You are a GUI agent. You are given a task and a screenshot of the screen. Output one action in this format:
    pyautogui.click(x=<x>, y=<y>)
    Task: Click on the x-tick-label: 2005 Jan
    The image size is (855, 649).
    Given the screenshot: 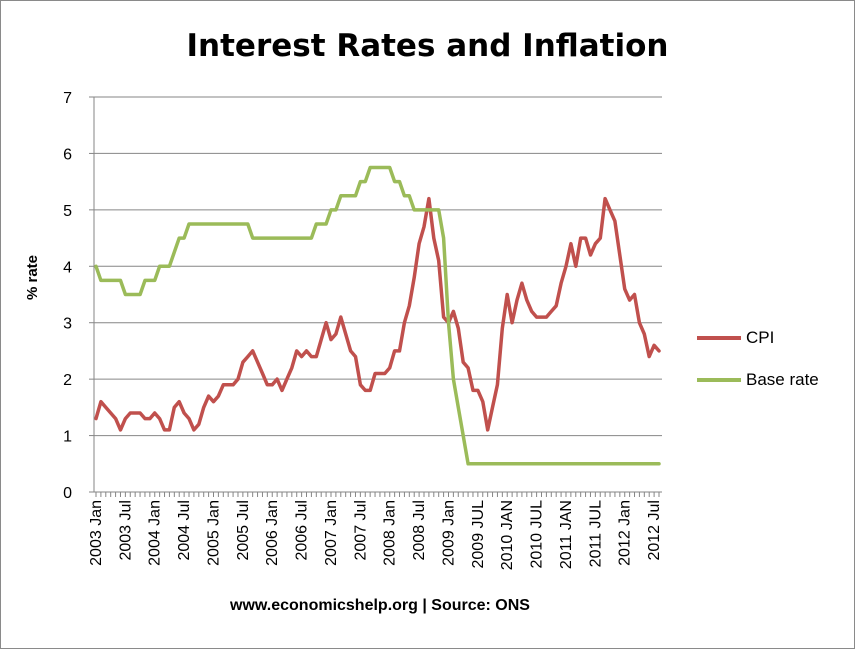 What is the action you would take?
    pyautogui.click(x=213, y=533)
    